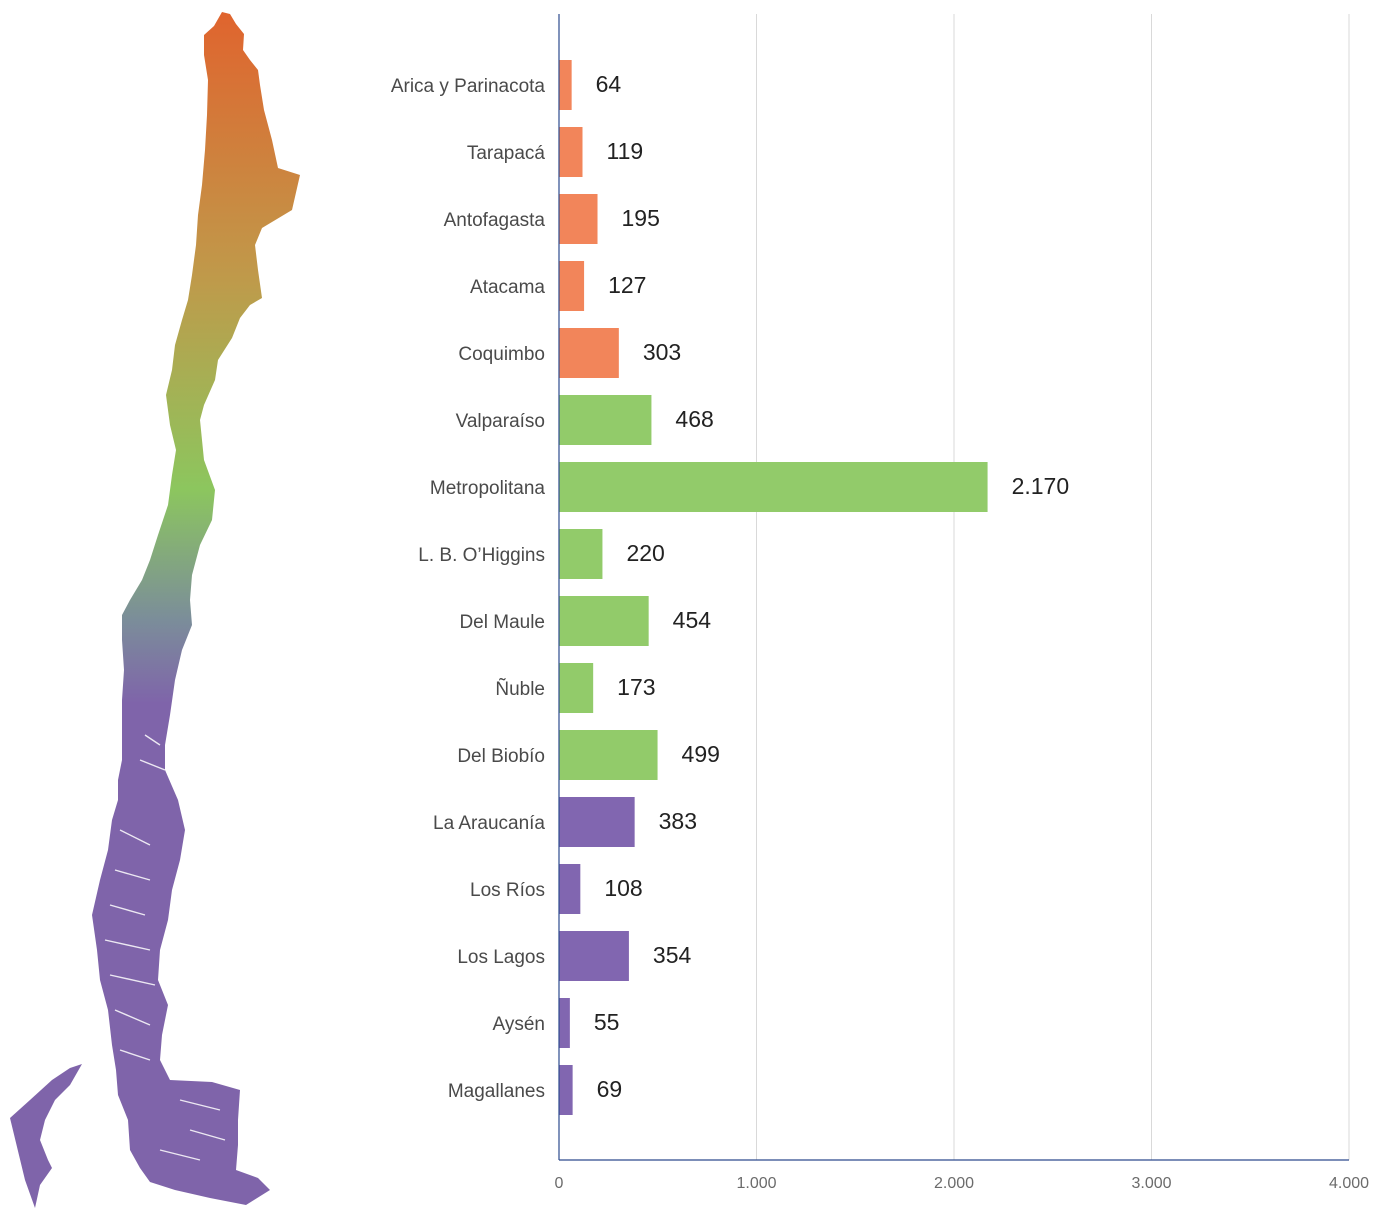 The height and width of the screenshot is (1213, 1384). I want to click on value-label-3: 127, so click(627, 285).